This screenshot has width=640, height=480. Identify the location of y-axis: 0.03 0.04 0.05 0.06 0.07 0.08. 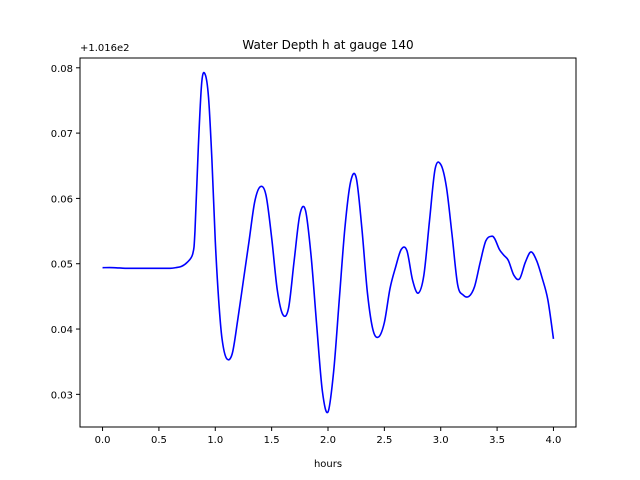
(65, 232).